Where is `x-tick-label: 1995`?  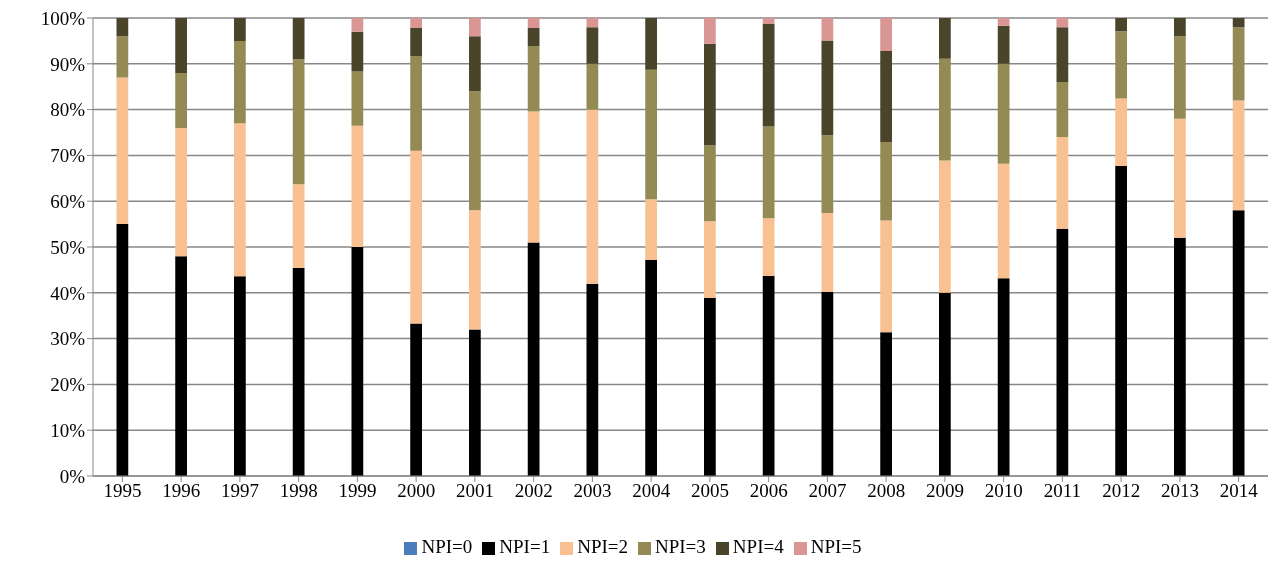
x-tick-label: 1995 is located at coordinates (122, 491).